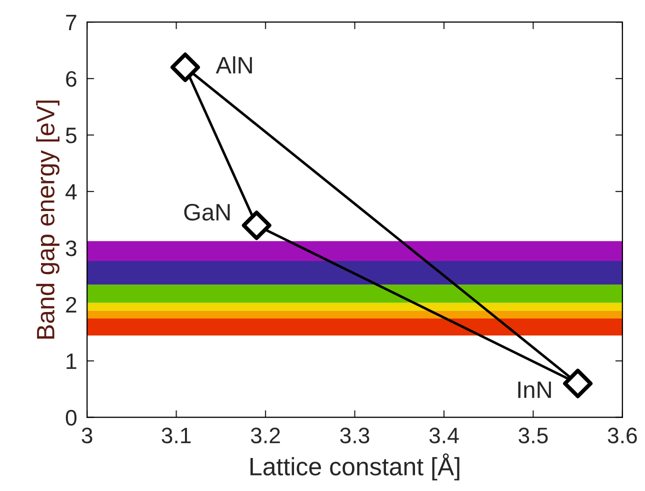  Describe the element at coordinates (87, 436) in the screenshot. I see `x-tick-label: 3` at that location.